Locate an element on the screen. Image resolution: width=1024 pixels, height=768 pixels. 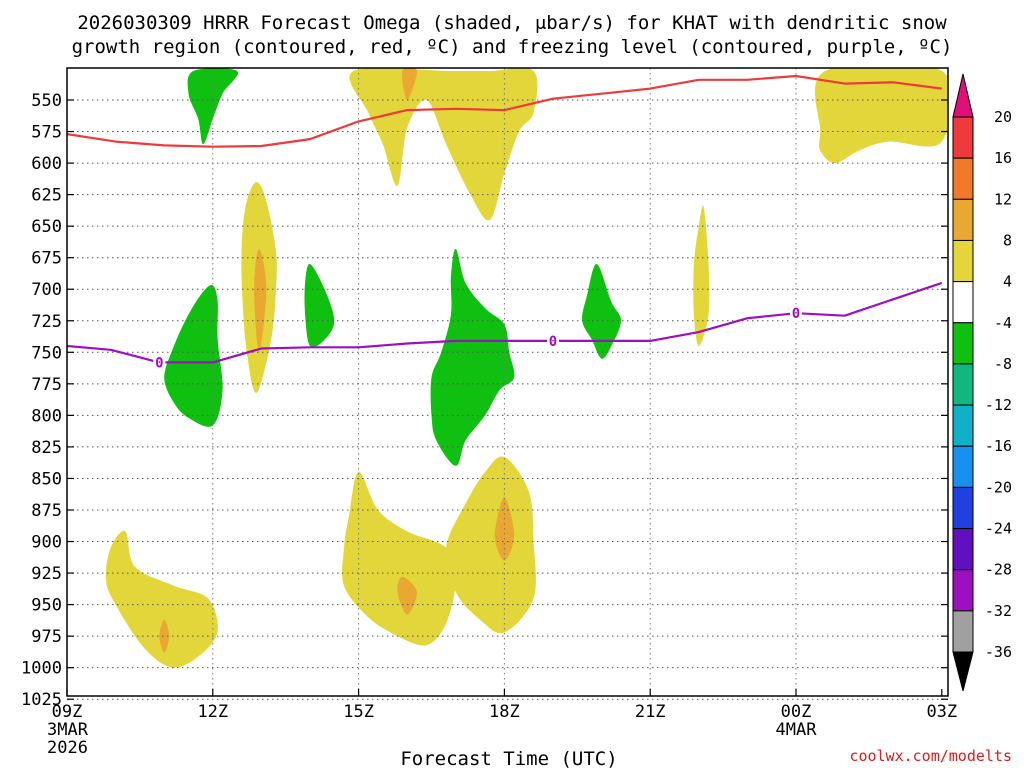
colorbar-label-2: 12 is located at coordinates (1003, 199).